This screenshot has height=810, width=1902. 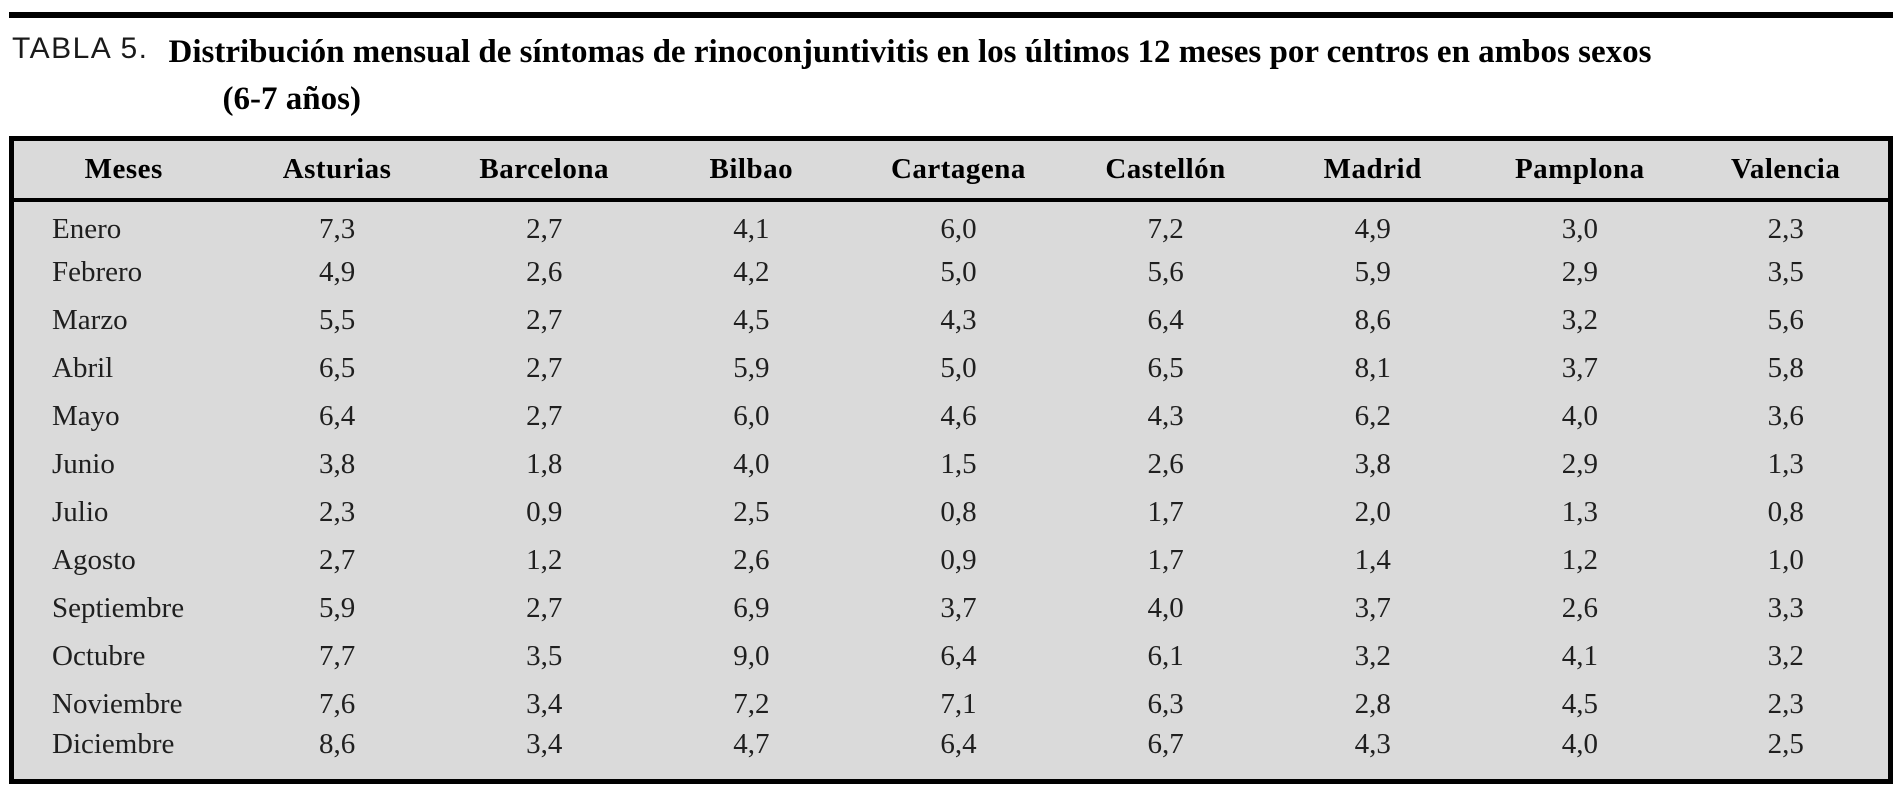 I want to click on table-row-septiembre: Septiembre 5,9 2,7 6,9 3,7 4,0 3,7 2,6 3,3, so click(x=951, y=608).